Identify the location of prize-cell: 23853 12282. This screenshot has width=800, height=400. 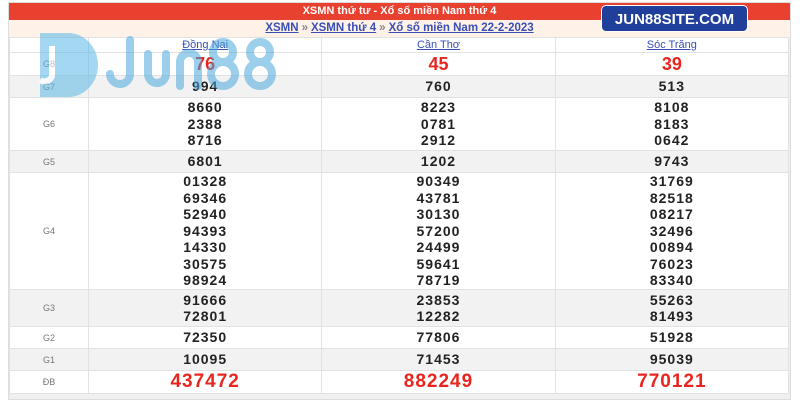
(438, 308).